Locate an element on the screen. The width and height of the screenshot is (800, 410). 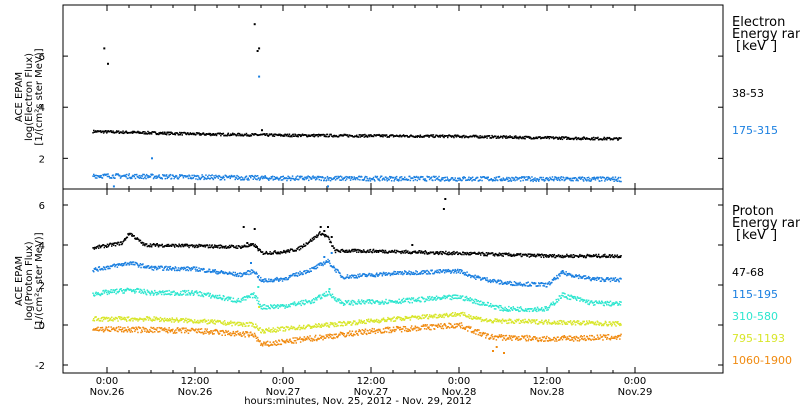
y-axis-label: [1/(cm²s ster MeV)] is located at coordinates (39, 96).